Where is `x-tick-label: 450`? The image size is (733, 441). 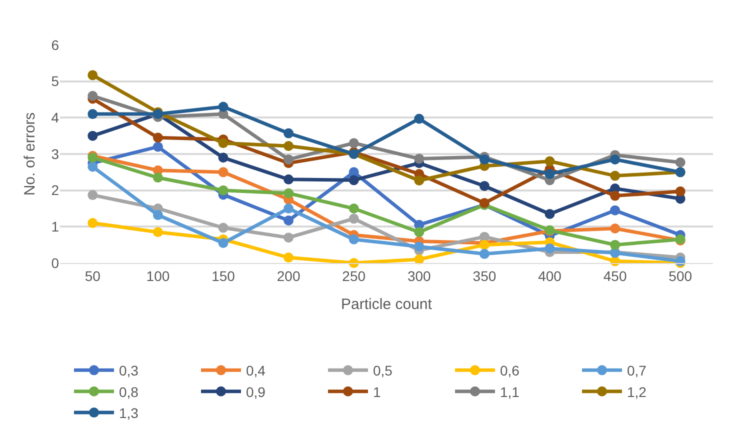 x-tick-label: 450 is located at coordinates (615, 276).